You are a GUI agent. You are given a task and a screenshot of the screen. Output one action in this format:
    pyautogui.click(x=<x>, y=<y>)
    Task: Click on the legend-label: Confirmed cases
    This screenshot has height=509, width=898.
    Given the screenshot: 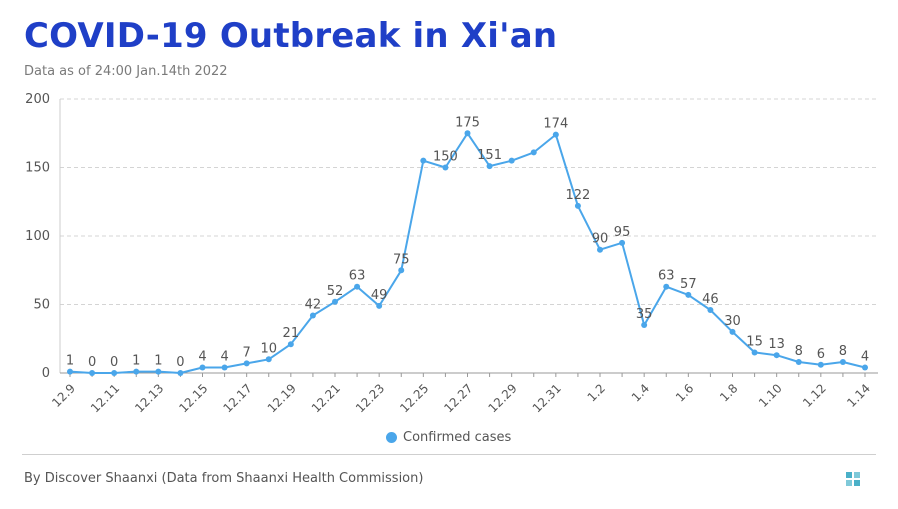 What is the action you would take?
    pyautogui.click(x=457, y=437)
    